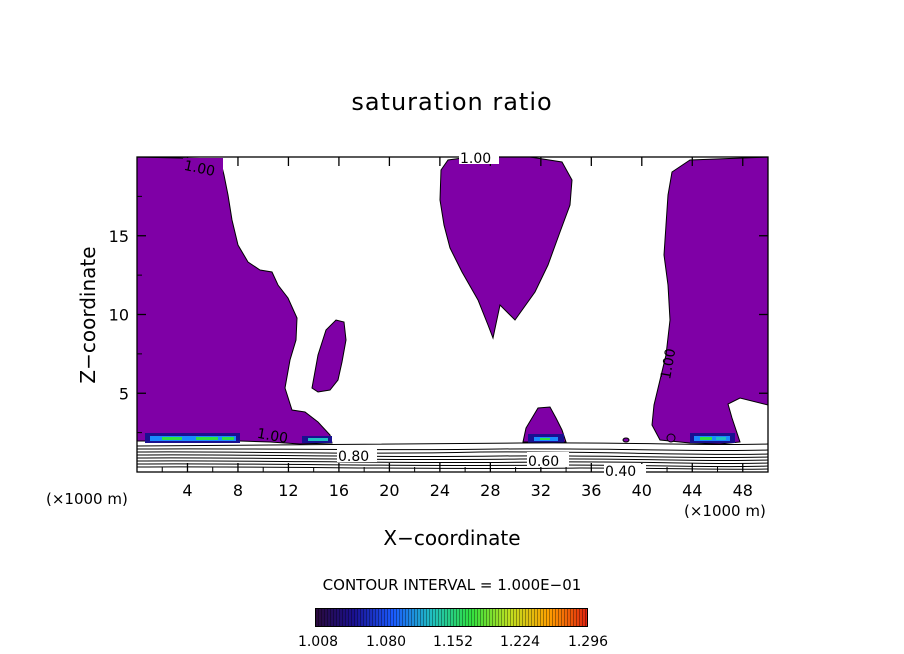 Image resolution: width=904 pixels, height=654 pixels. Describe the element at coordinates (124, 393) in the screenshot. I see `y-tick-label: 5` at that location.